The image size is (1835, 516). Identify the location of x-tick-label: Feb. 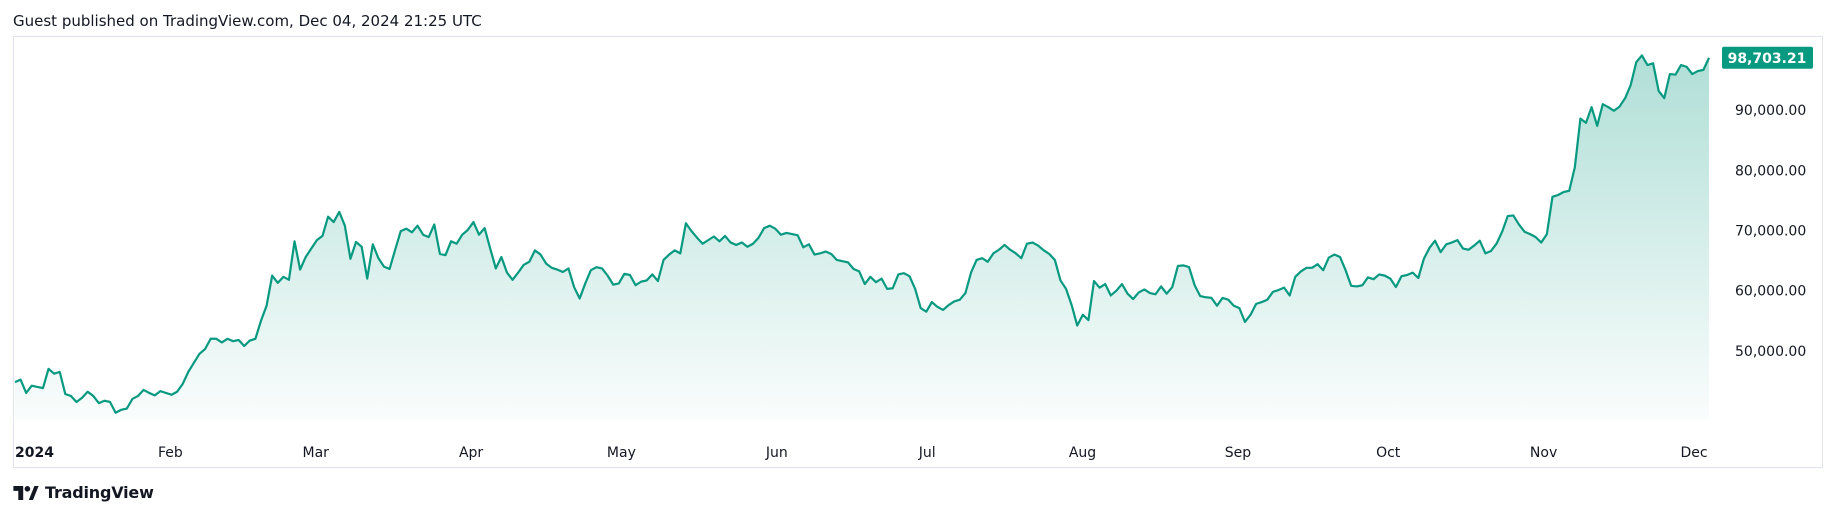
(170, 453).